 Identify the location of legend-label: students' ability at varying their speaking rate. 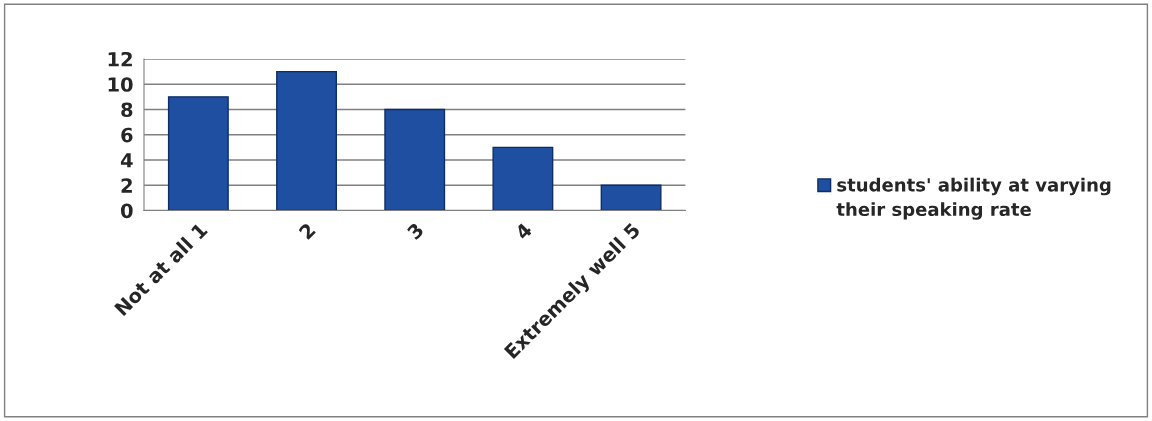
(973, 198).